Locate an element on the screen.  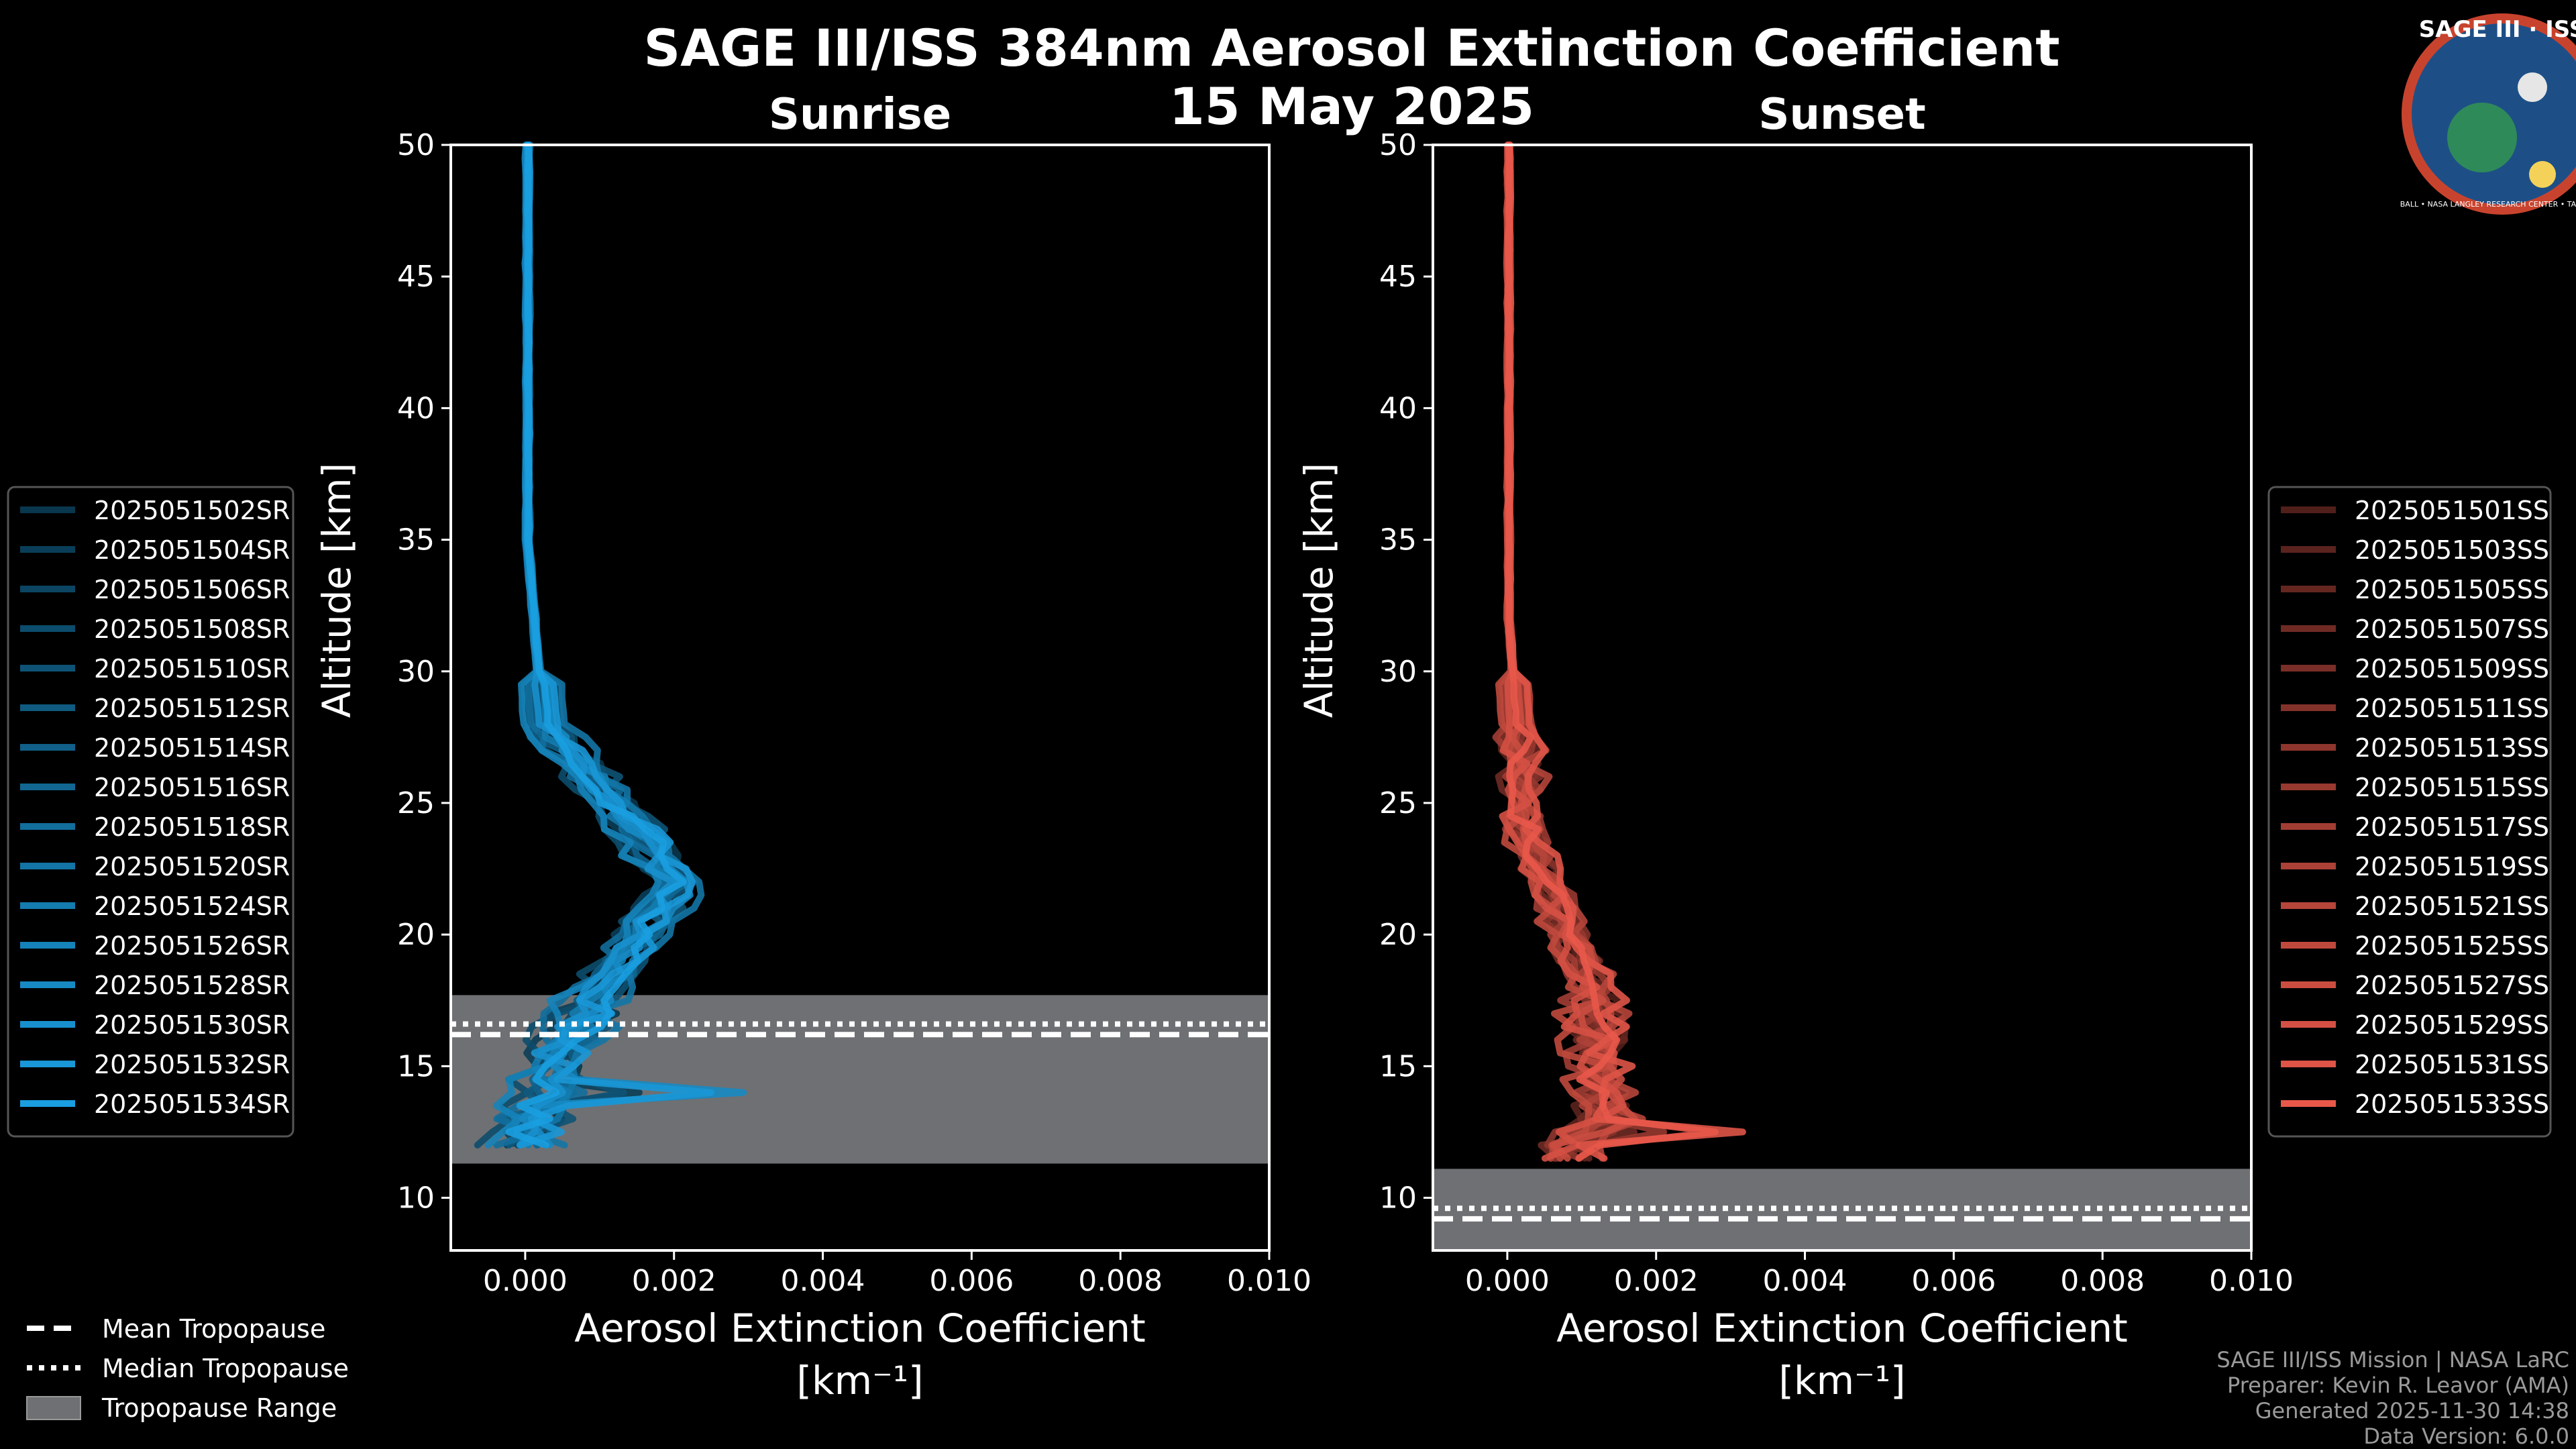
sunrise-legend-label: 2025051508SR is located at coordinates (192, 629).